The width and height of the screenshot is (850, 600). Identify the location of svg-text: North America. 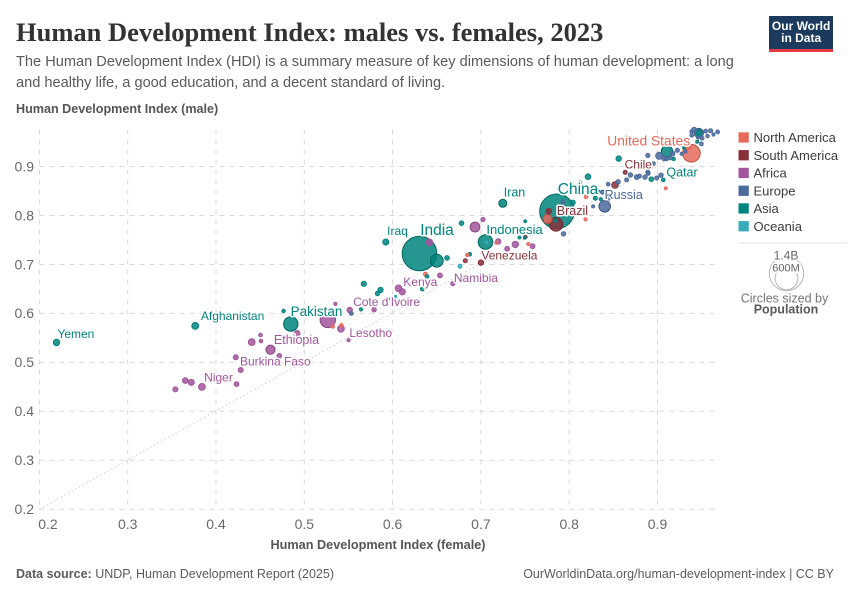
(795, 137).